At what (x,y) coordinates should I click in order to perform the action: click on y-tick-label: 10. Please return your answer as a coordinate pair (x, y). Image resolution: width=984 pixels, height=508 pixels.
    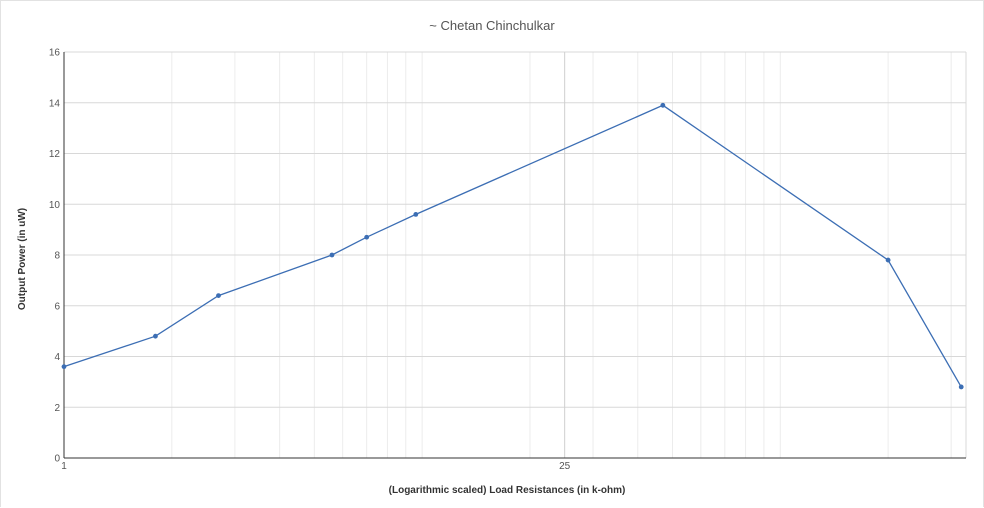
    Looking at the image, I should click on (55, 205).